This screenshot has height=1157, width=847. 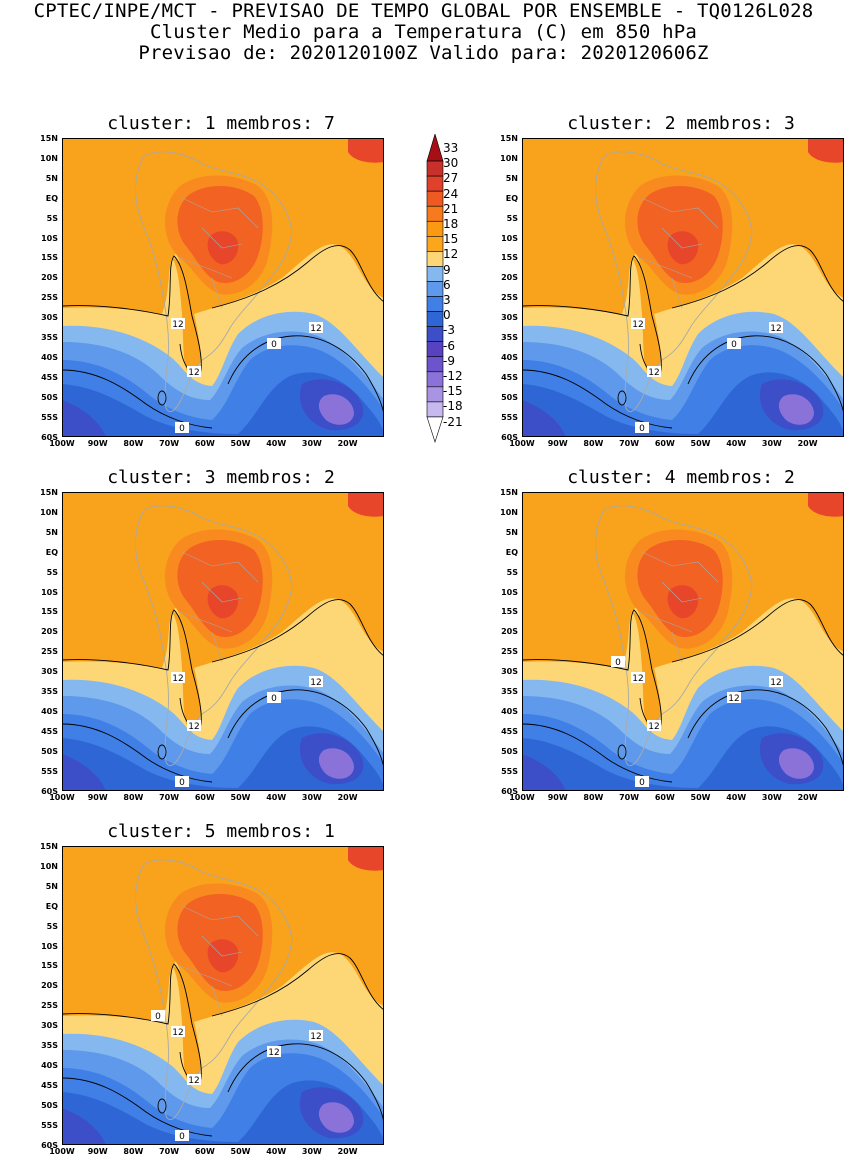 I want to click on violet-region-southwest, so click(x=84, y=772).